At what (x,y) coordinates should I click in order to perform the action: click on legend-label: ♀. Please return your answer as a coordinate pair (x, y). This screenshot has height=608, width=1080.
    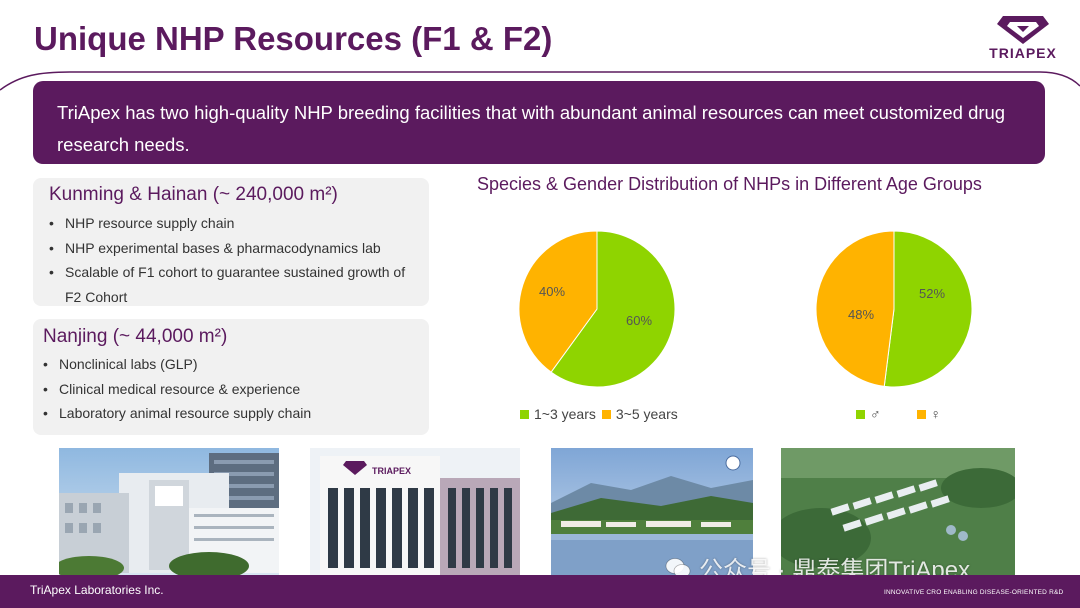
    Looking at the image, I should click on (936, 414).